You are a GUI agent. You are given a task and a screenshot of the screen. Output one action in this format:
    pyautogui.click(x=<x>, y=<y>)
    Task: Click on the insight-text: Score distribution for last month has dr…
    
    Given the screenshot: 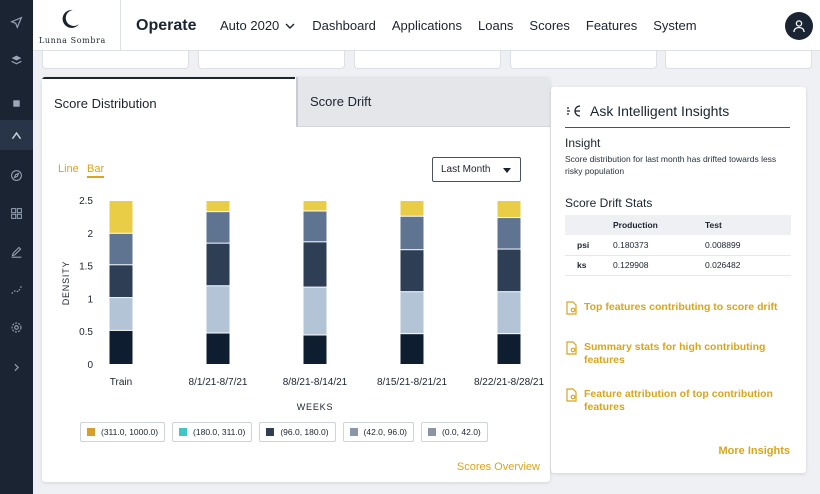 What is the action you would take?
    pyautogui.click(x=671, y=165)
    